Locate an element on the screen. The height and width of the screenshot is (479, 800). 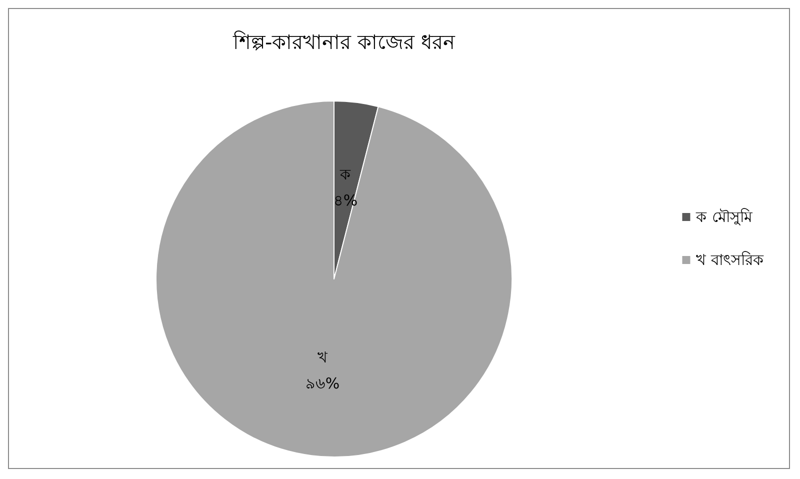
legend-label: খ বাৎসরিক is located at coordinates (730, 260).